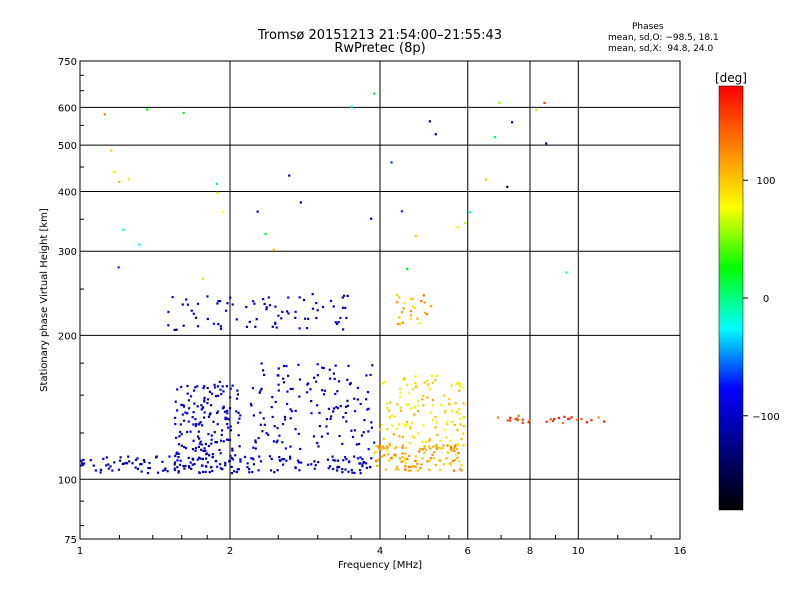 The width and height of the screenshot is (800, 600). Describe the element at coordinates (67, 192) in the screenshot. I see `y-tick-label: 400` at that location.